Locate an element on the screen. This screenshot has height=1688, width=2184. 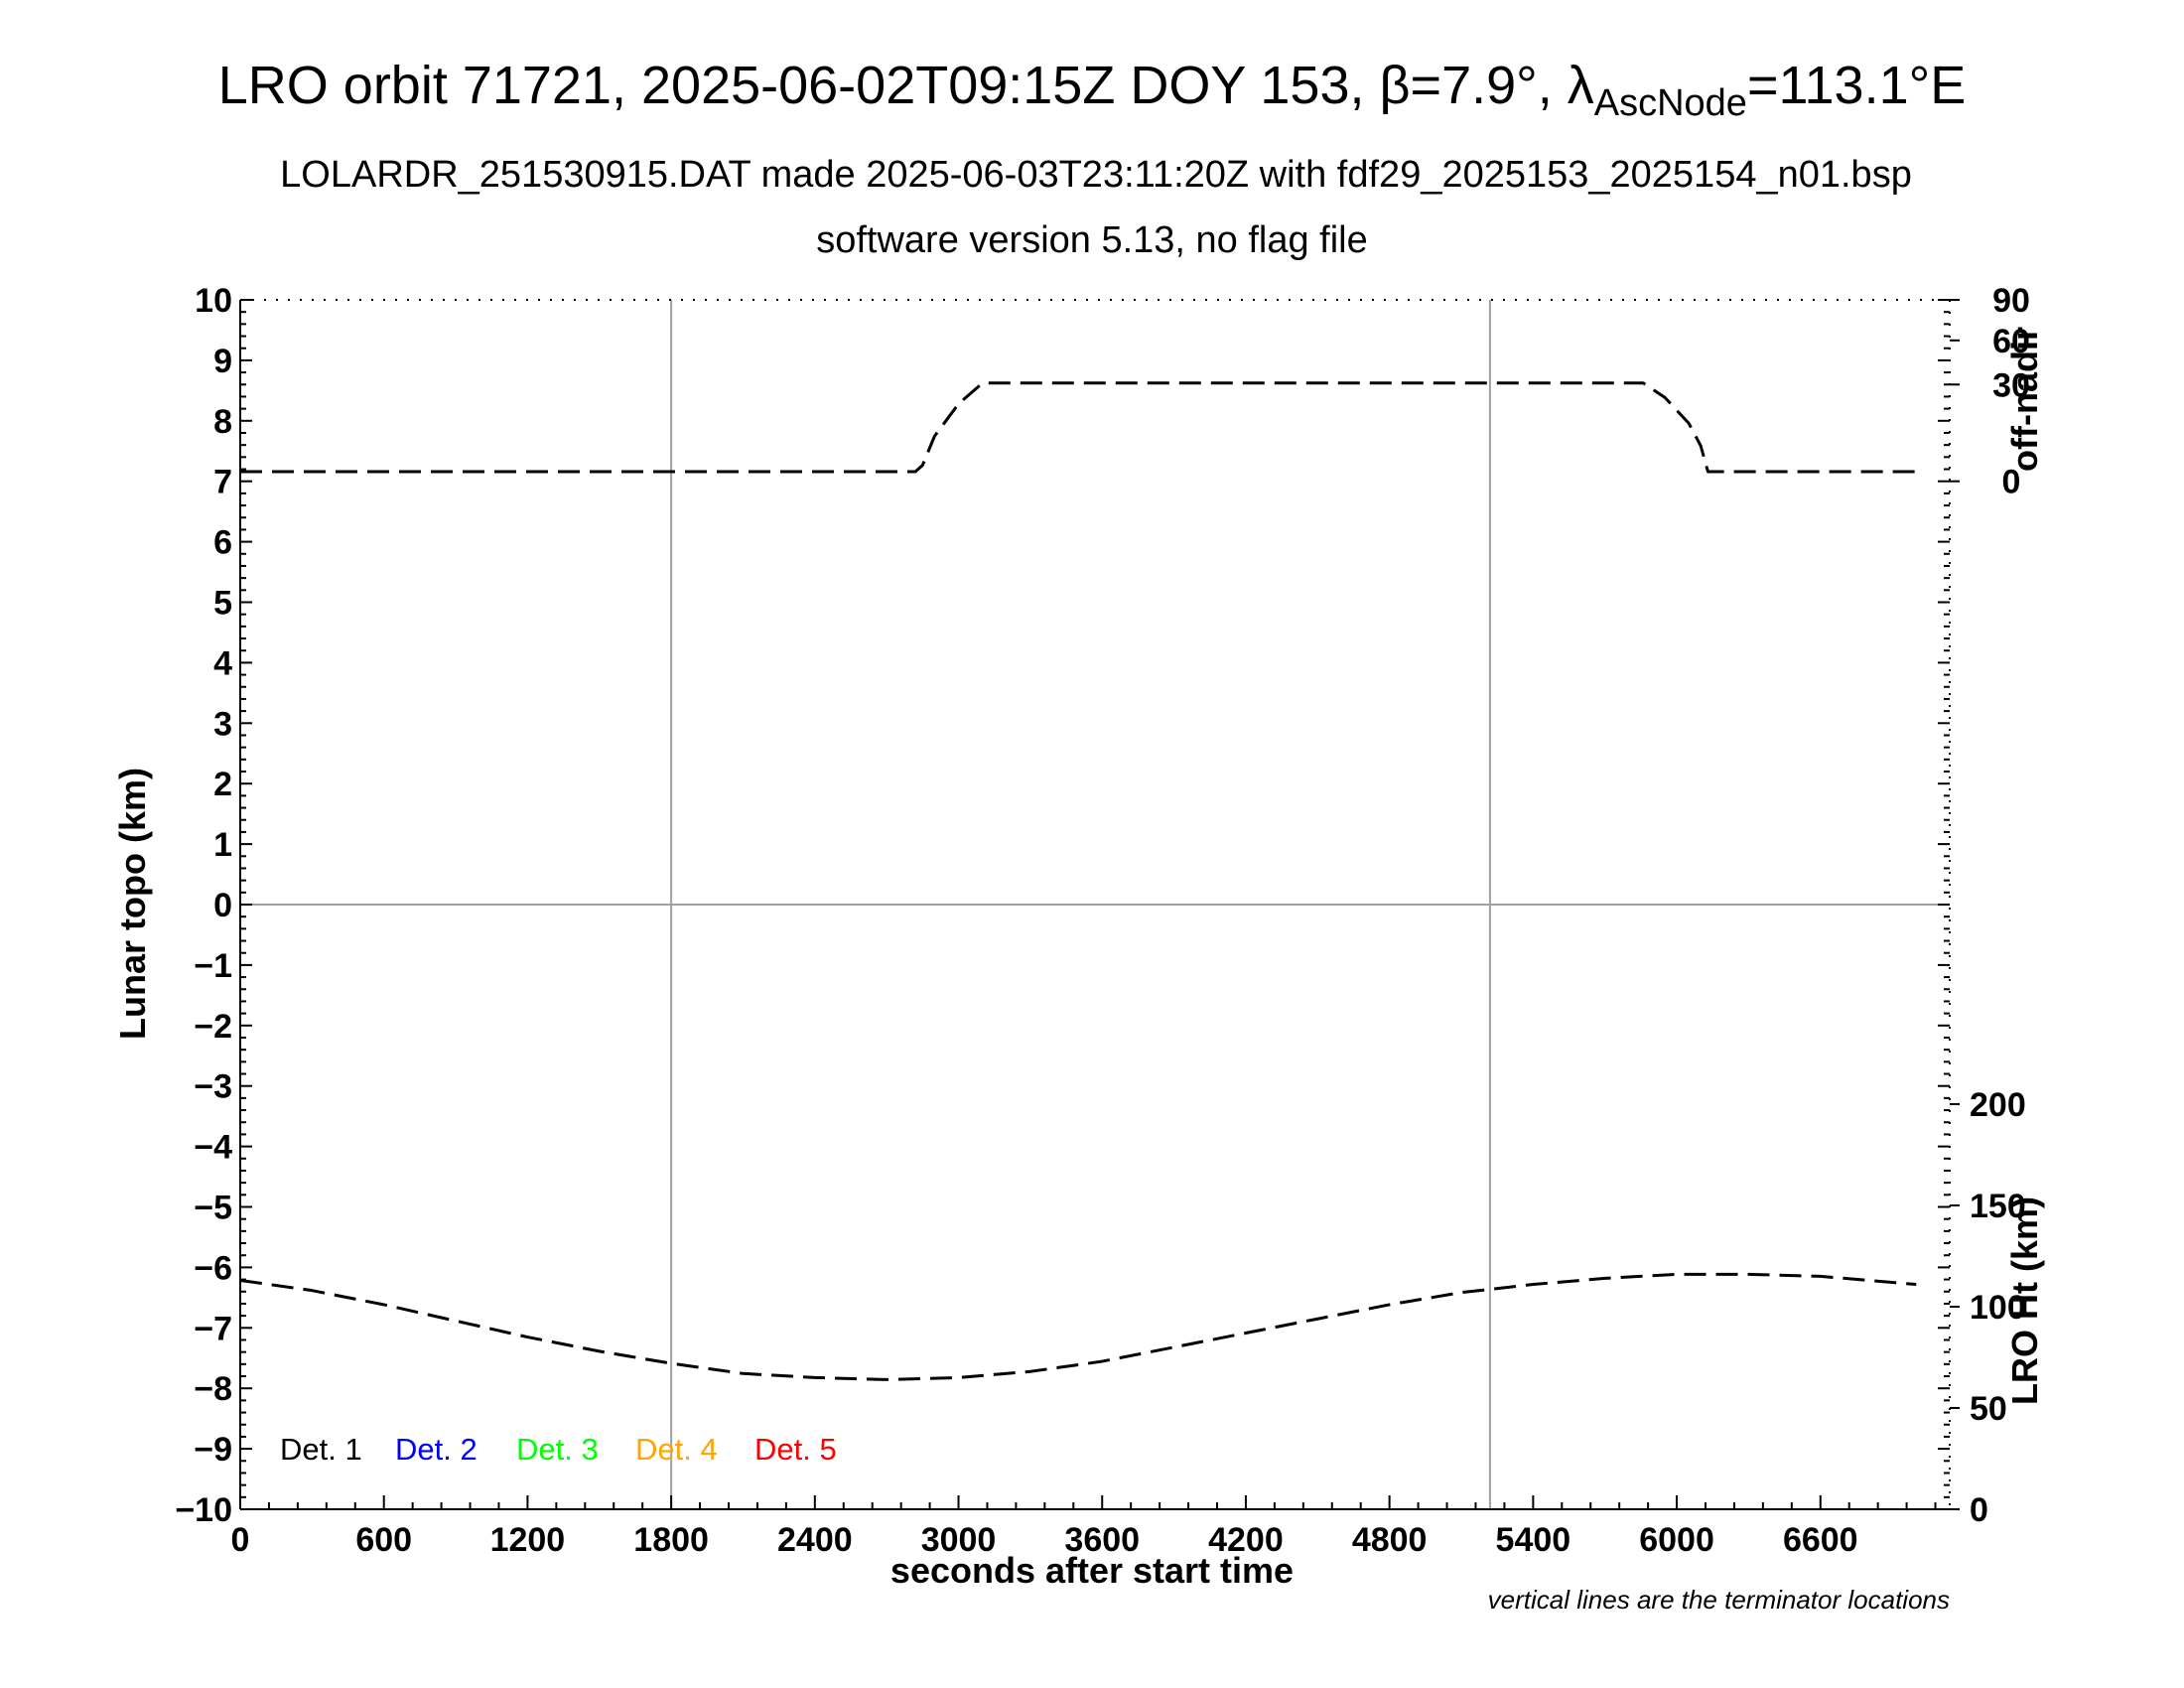
lro-height-series is located at coordinates (1078, 1326).